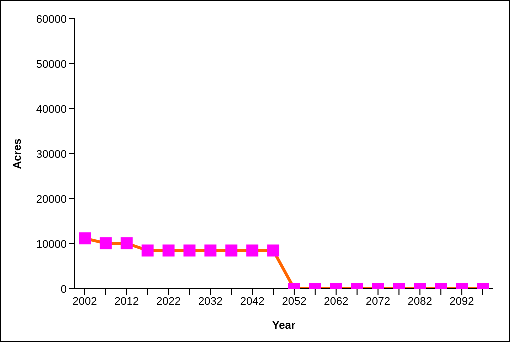 The image size is (512, 344). I want to click on y-tick-label: 40000, so click(51, 110).